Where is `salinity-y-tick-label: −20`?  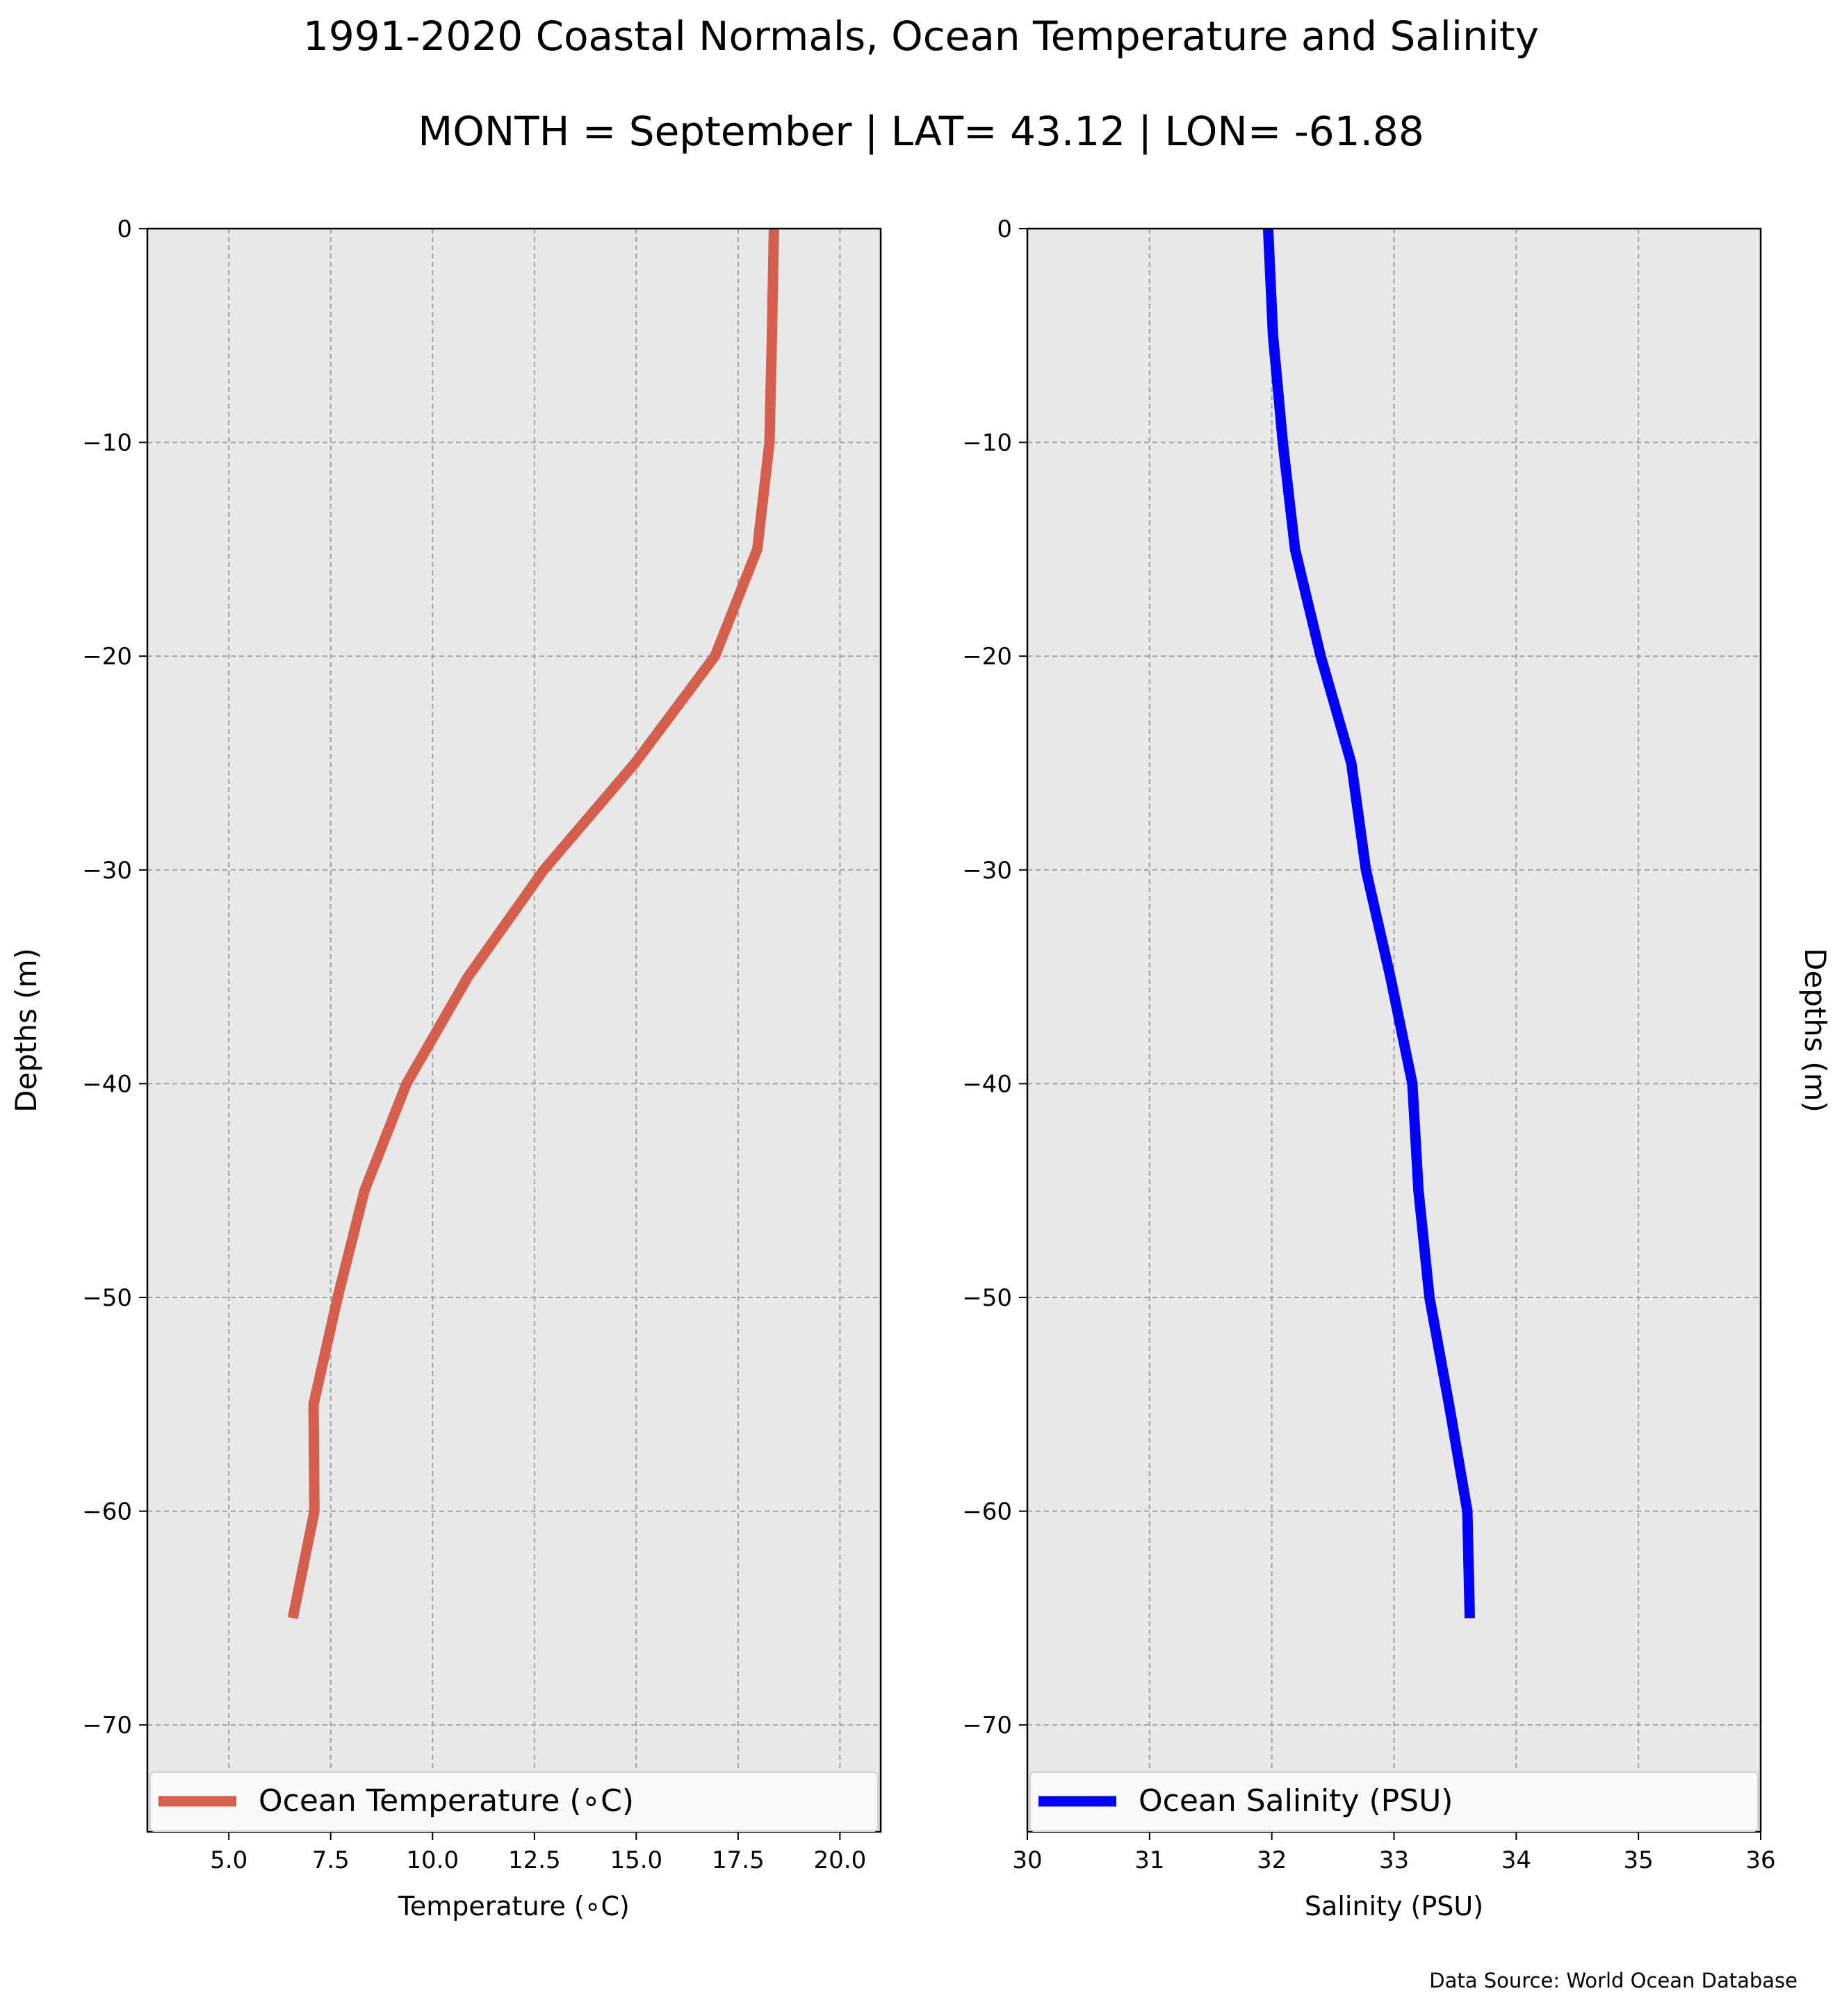 salinity-y-tick-label: −20 is located at coordinates (987, 657).